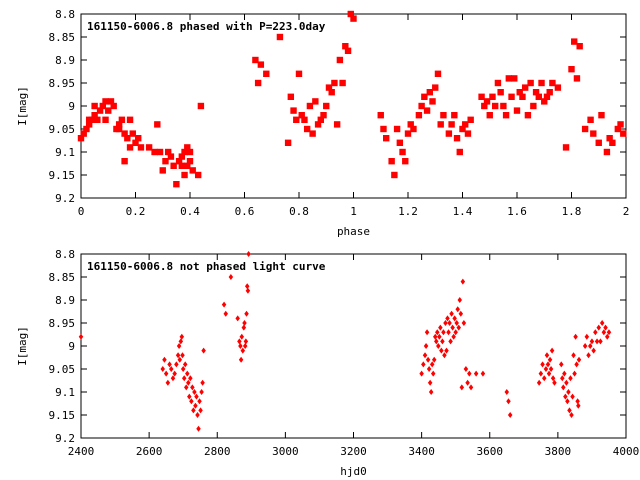 The height and width of the screenshot is (480, 640). Describe the element at coordinates (217, 451) in the screenshot. I see `x-tick-label: 2800` at that location.